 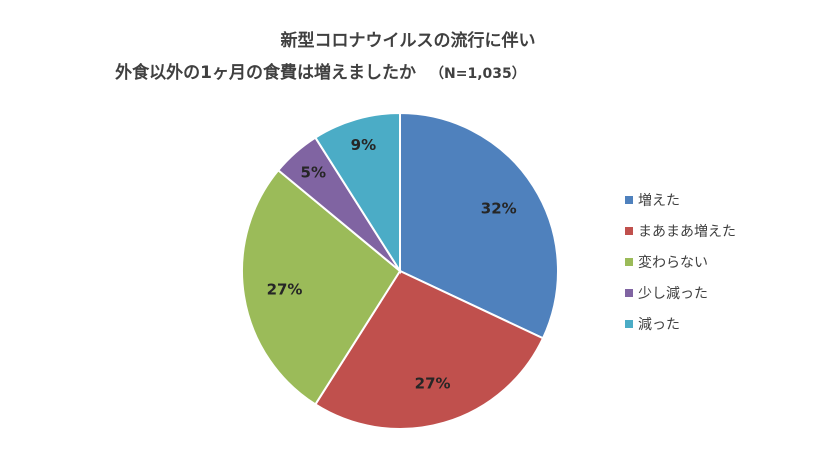 I want to click on pie-data-label-2: 27%, so click(x=433, y=383).